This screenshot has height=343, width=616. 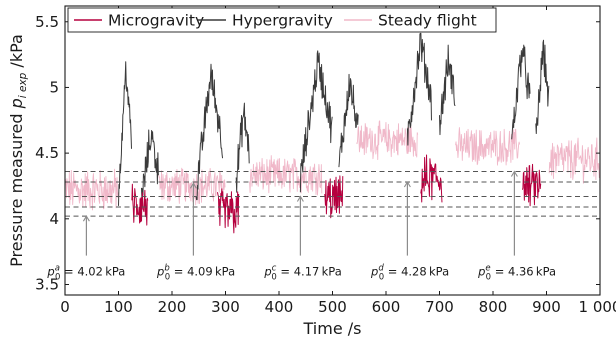 I want to click on annotation-value: = 4.02 kPa, so click(x=92, y=271).